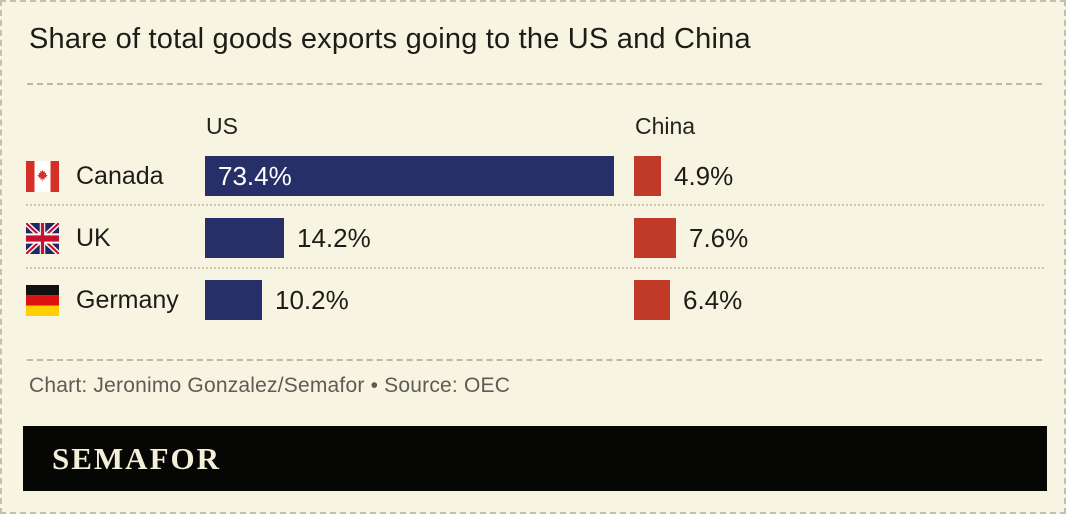 This screenshot has width=1066, height=514. What do you see at coordinates (42, 238) in the screenshot?
I see `uk-flag-icon` at bounding box center [42, 238].